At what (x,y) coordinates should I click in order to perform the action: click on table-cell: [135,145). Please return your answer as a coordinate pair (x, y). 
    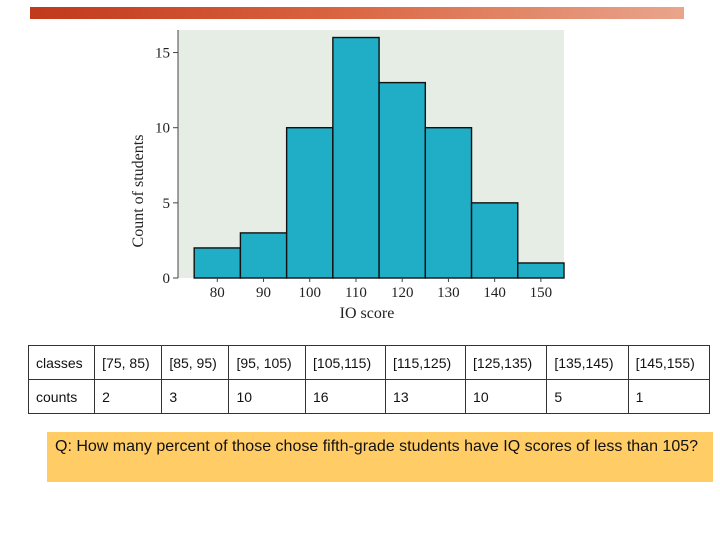
    Looking at the image, I should click on (587, 362).